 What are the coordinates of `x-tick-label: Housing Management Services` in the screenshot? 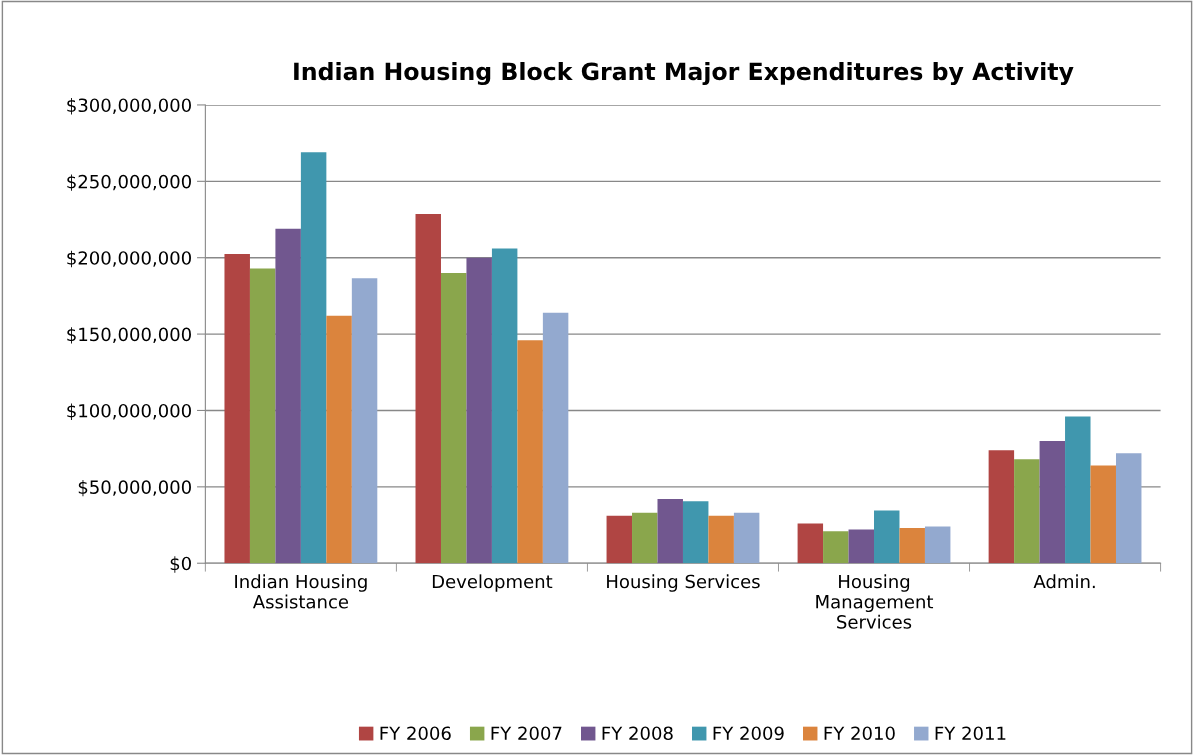 It's located at (875, 601).